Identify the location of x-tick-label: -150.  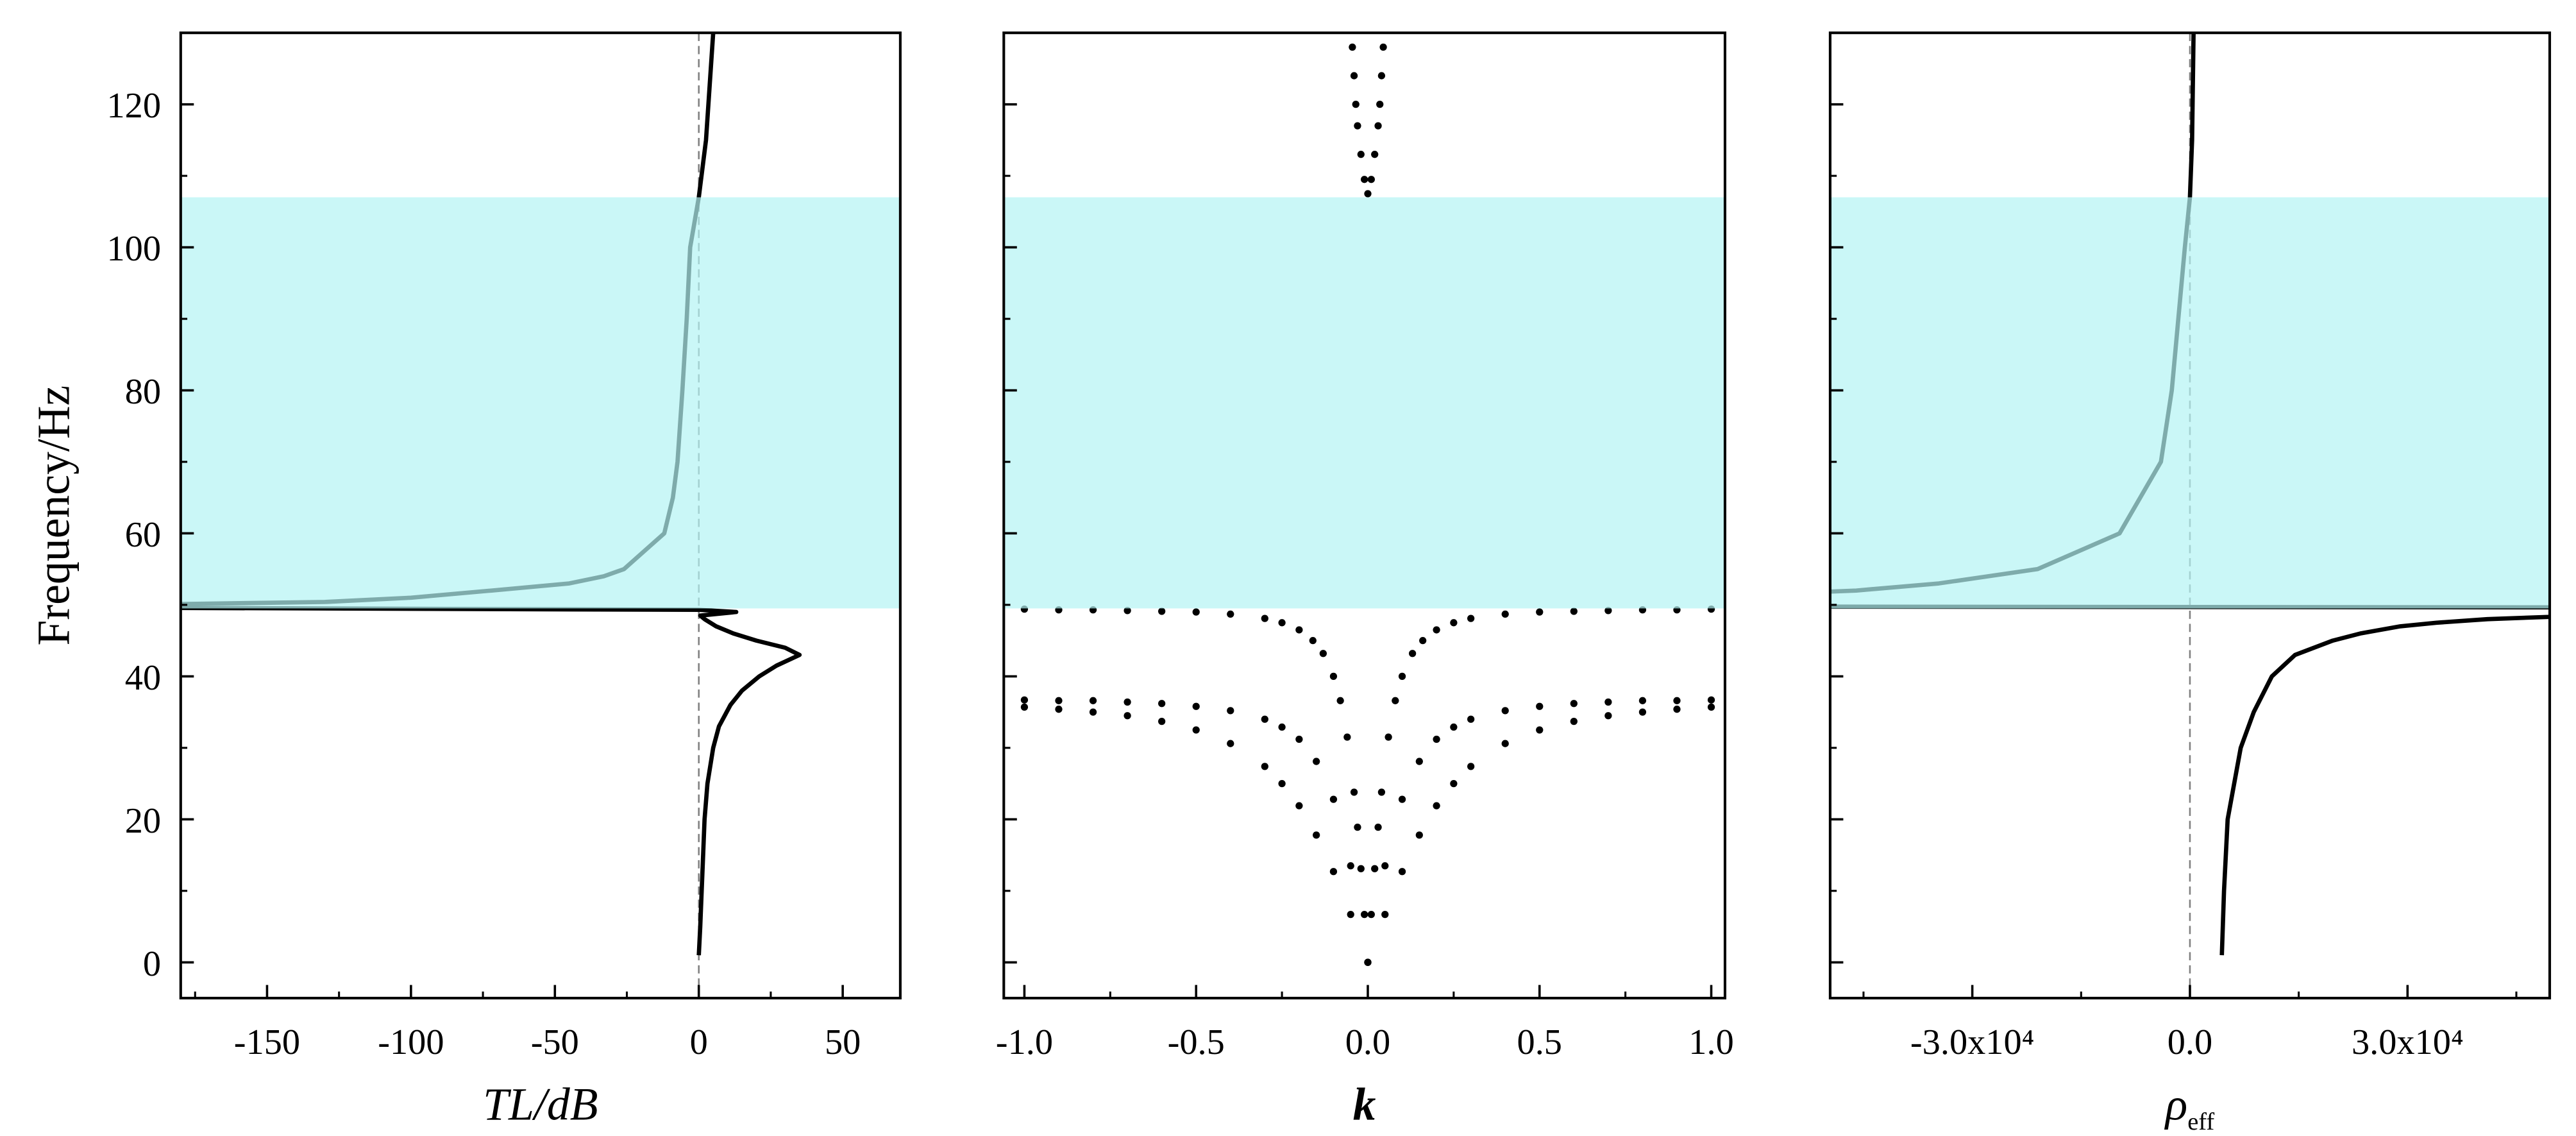
(267, 1042).